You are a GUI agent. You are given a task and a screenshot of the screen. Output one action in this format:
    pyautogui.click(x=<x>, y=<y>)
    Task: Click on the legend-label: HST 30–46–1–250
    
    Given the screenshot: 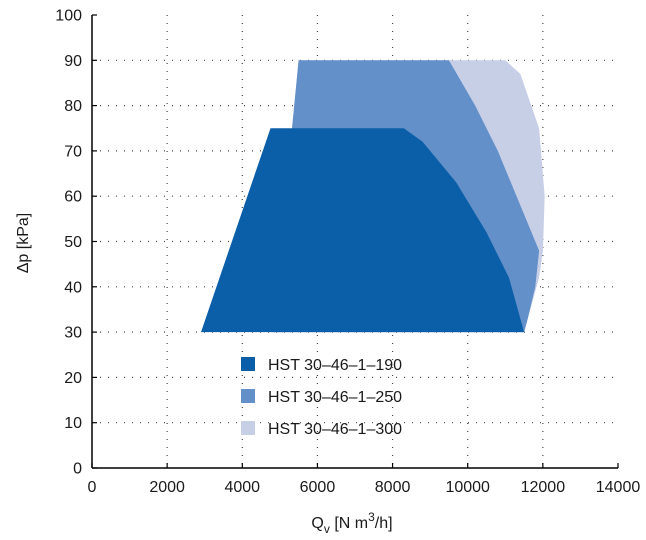 What is the action you would take?
    pyautogui.click(x=335, y=397)
    